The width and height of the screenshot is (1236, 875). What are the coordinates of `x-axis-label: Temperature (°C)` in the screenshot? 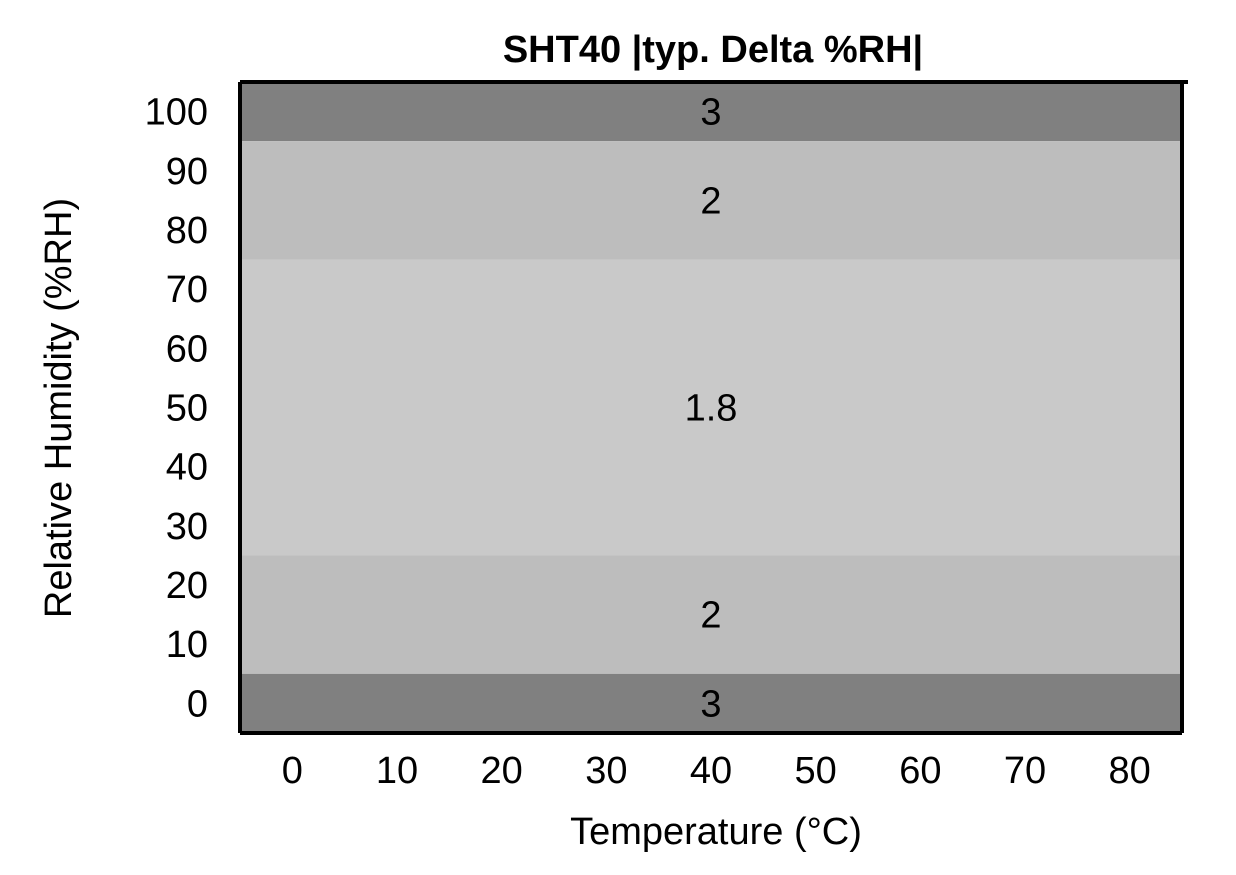 It's located at (716, 832).